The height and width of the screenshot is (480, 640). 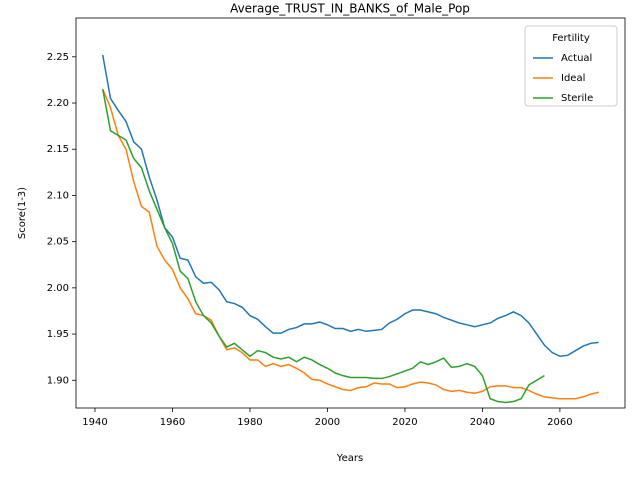 What do you see at coordinates (58, 334) in the screenshot?
I see `y-tick-label: 1.95` at bounding box center [58, 334].